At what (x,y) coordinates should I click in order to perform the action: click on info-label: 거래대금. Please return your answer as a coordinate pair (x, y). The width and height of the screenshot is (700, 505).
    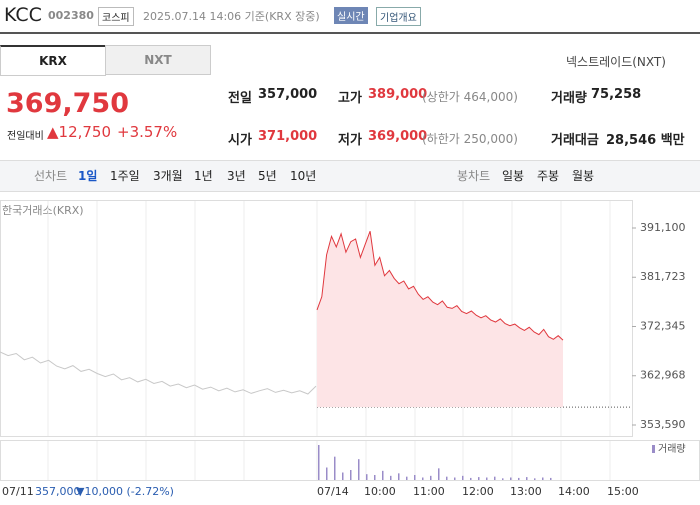
    Looking at the image, I should click on (575, 140).